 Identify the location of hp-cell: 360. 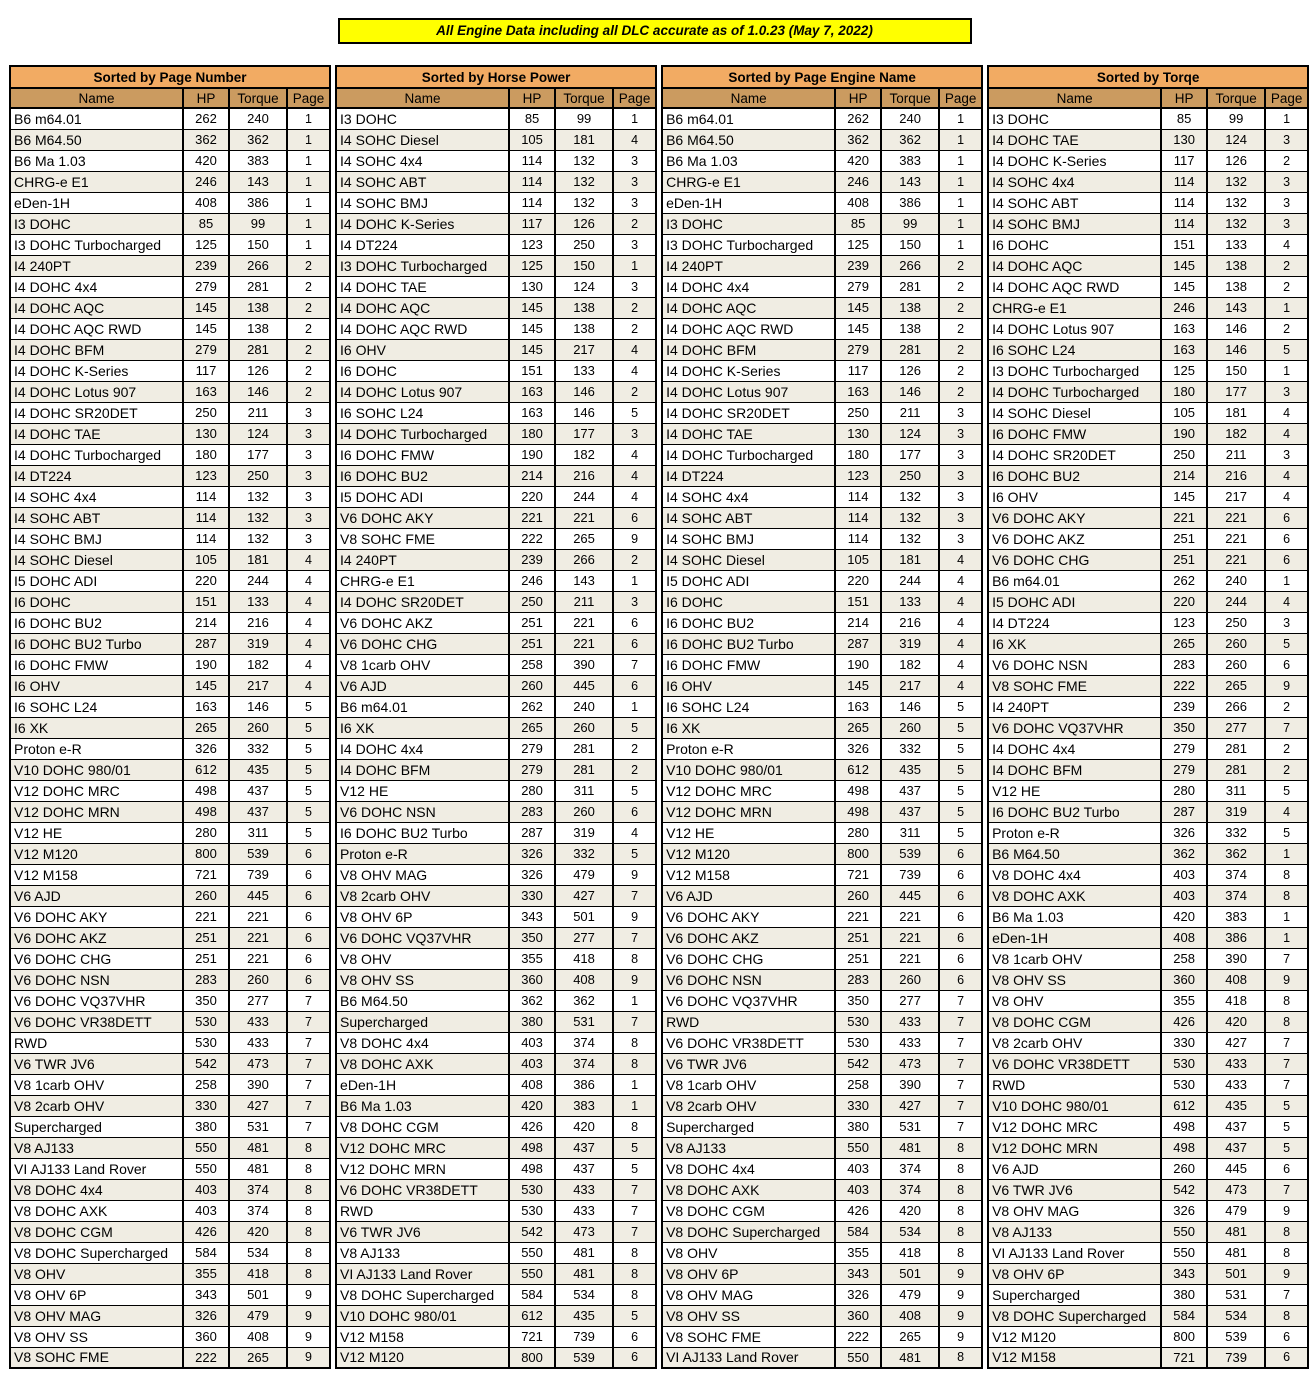
(858, 1315).